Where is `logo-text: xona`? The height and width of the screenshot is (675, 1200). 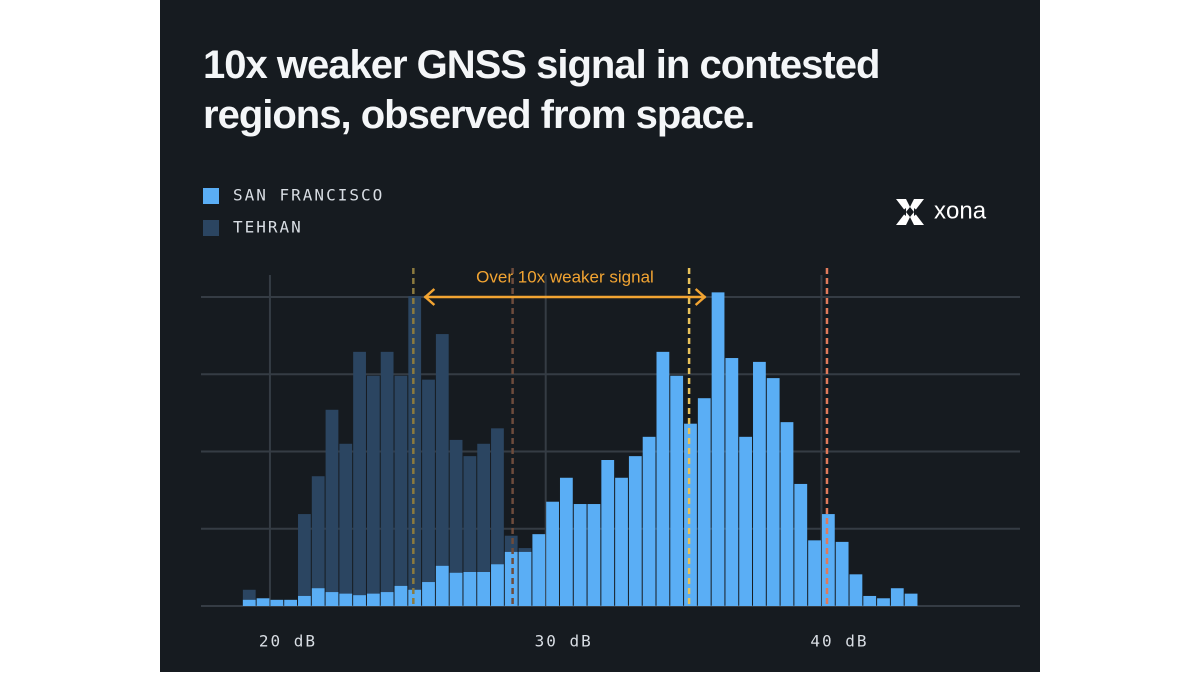 logo-text: xona is located at coordinates (960, 210).